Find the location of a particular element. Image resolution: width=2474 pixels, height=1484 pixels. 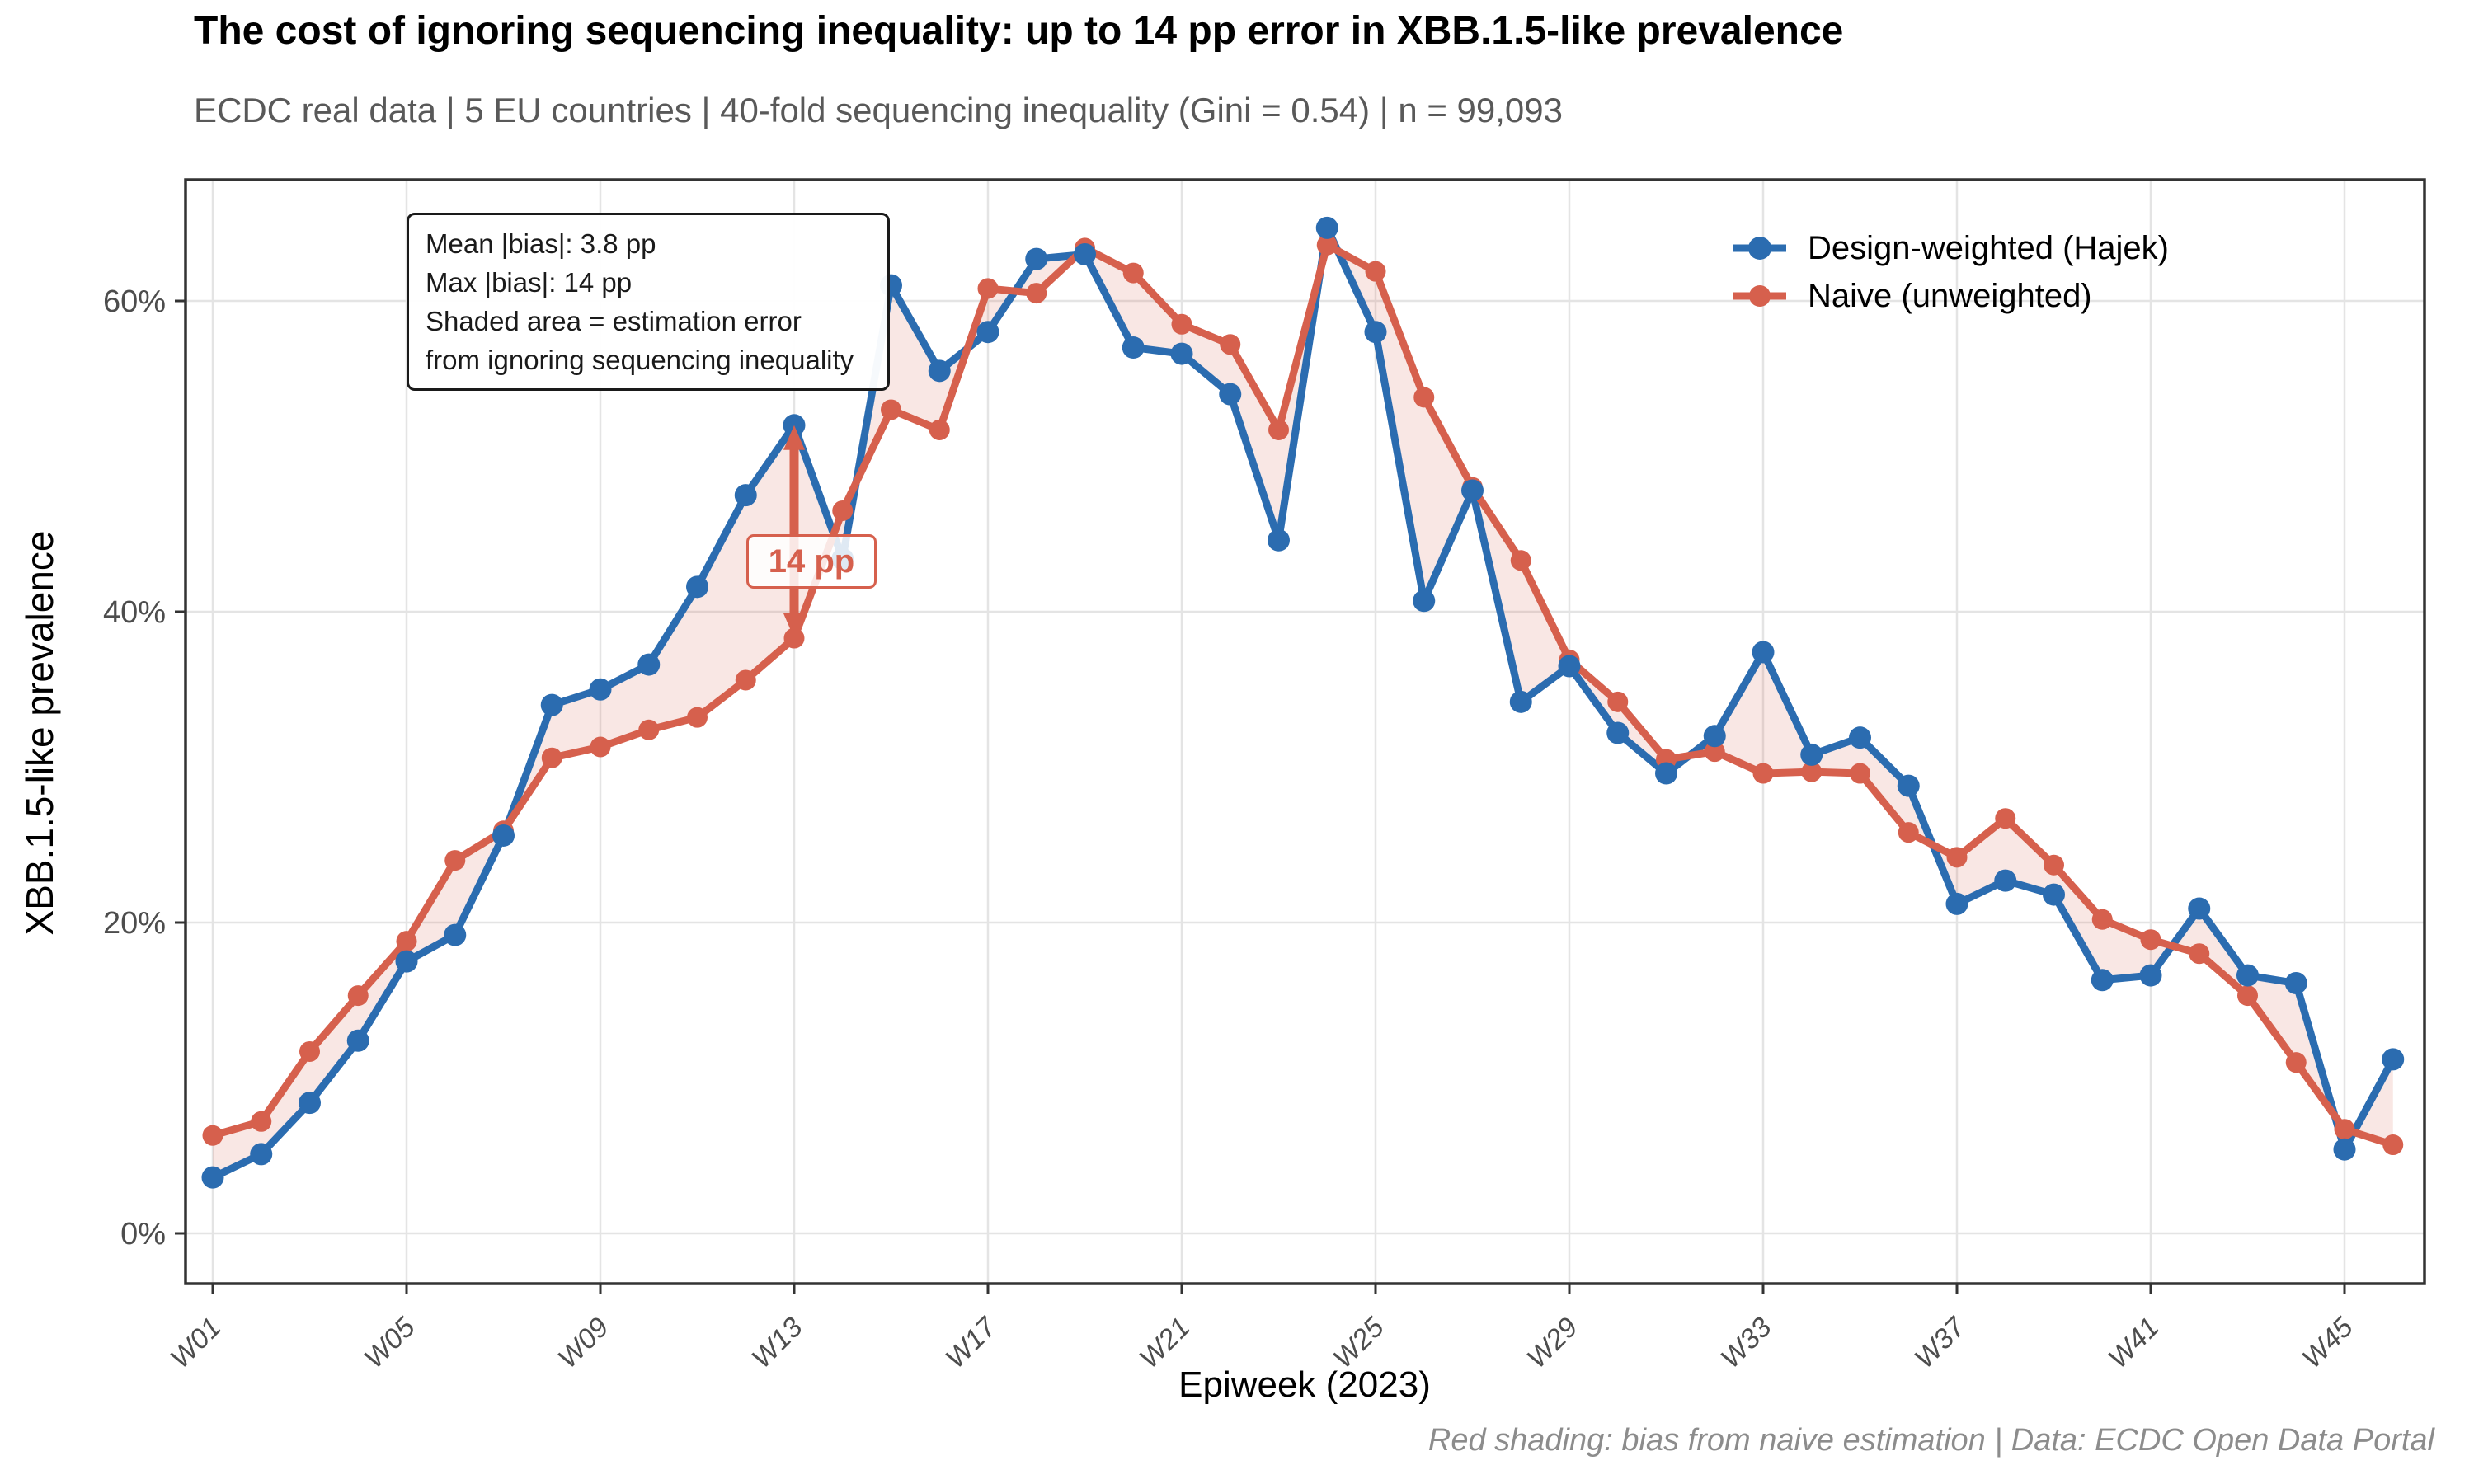

x-tick-label: W09 is located at coordinates (583, 1343).